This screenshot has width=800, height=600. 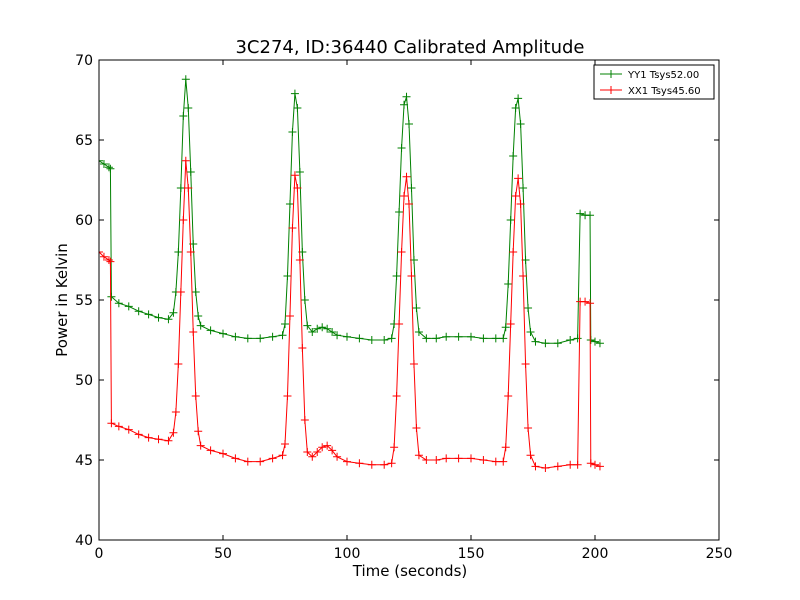 I want to click on x-tick-label: 0, so click(x=99, y=554).